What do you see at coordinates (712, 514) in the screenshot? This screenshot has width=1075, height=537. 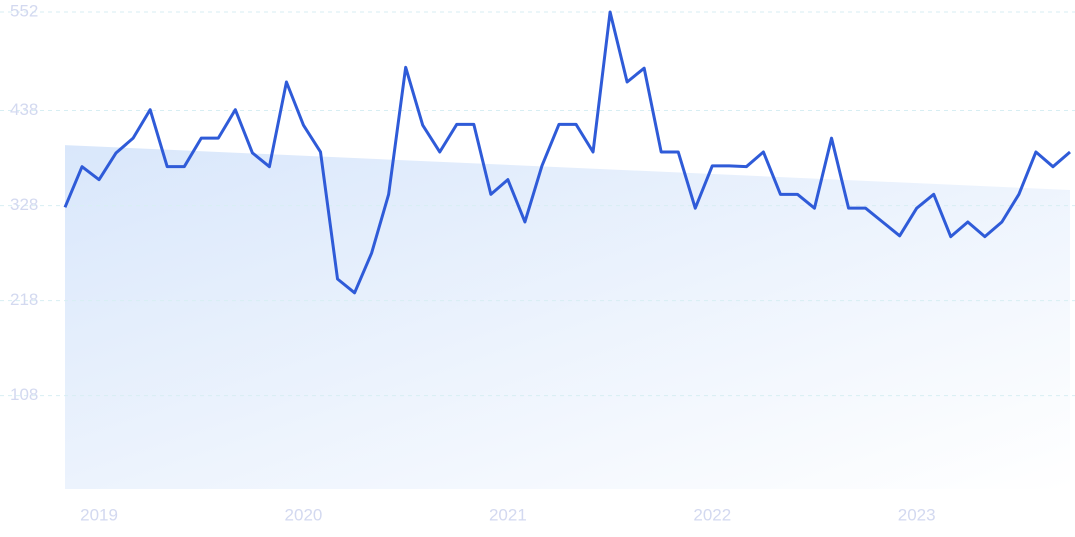 I see `x-tick-label: 2022` at bounding box center [712, 514].